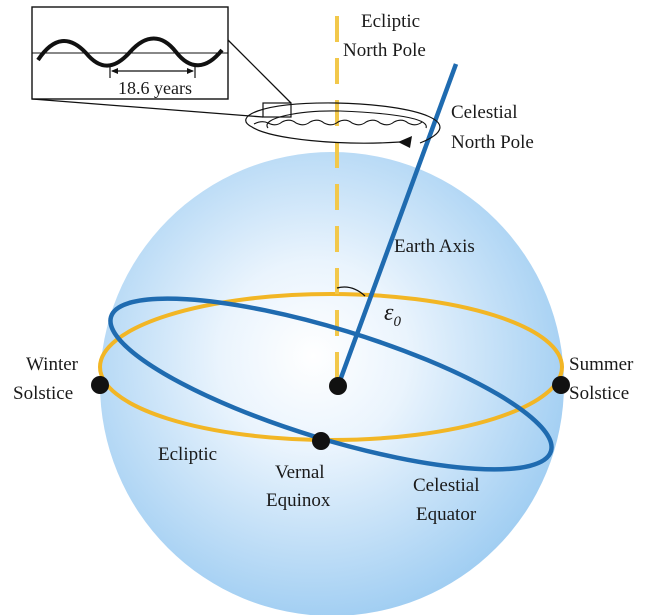  What do you see at coordinates (300, 472) in the screenshot?
I see `vernal-equinox-label-line1: Vernal` at bounding box center [300, 472].